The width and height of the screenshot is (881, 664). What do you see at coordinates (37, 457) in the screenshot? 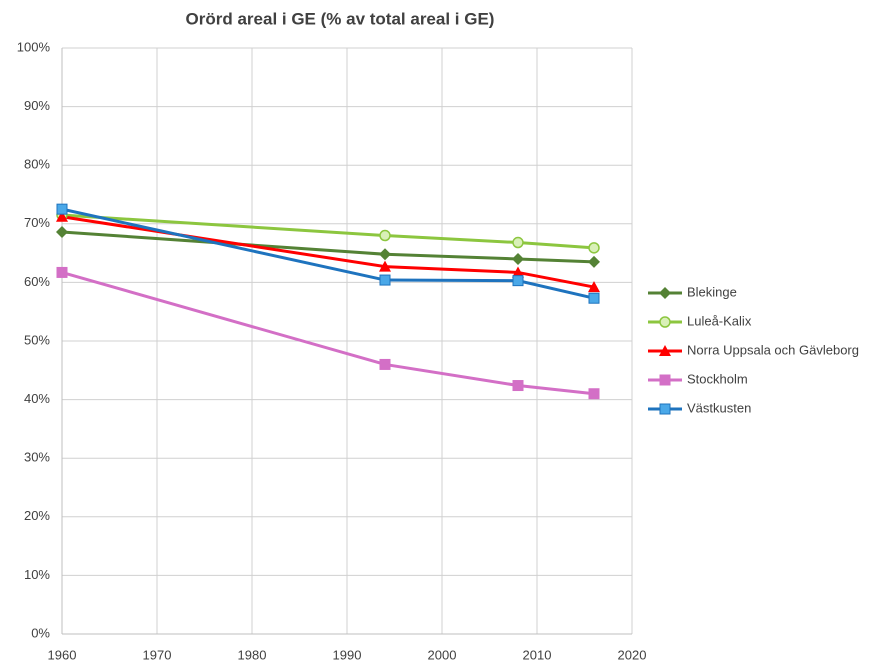
I see `y-tick-label: 30%` at bounding box center [37, 457].